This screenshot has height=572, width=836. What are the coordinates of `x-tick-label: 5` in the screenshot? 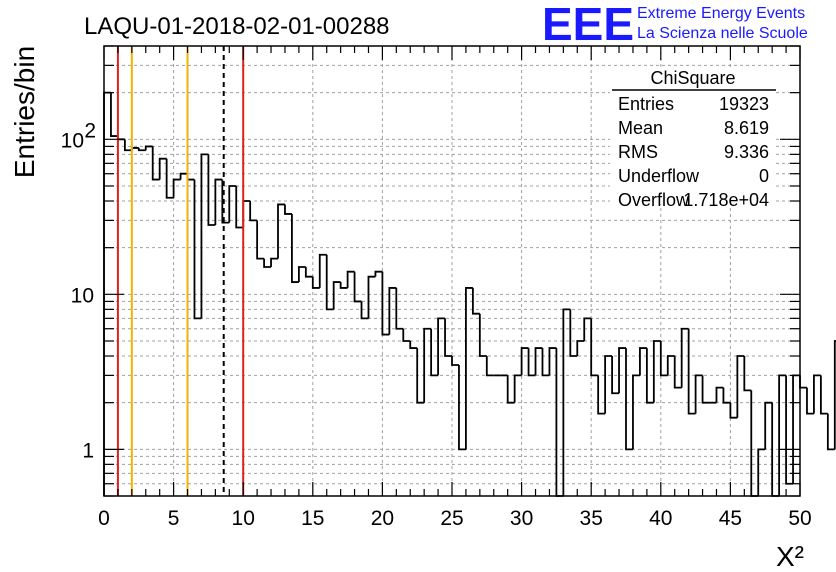 It's located at (174, 518).